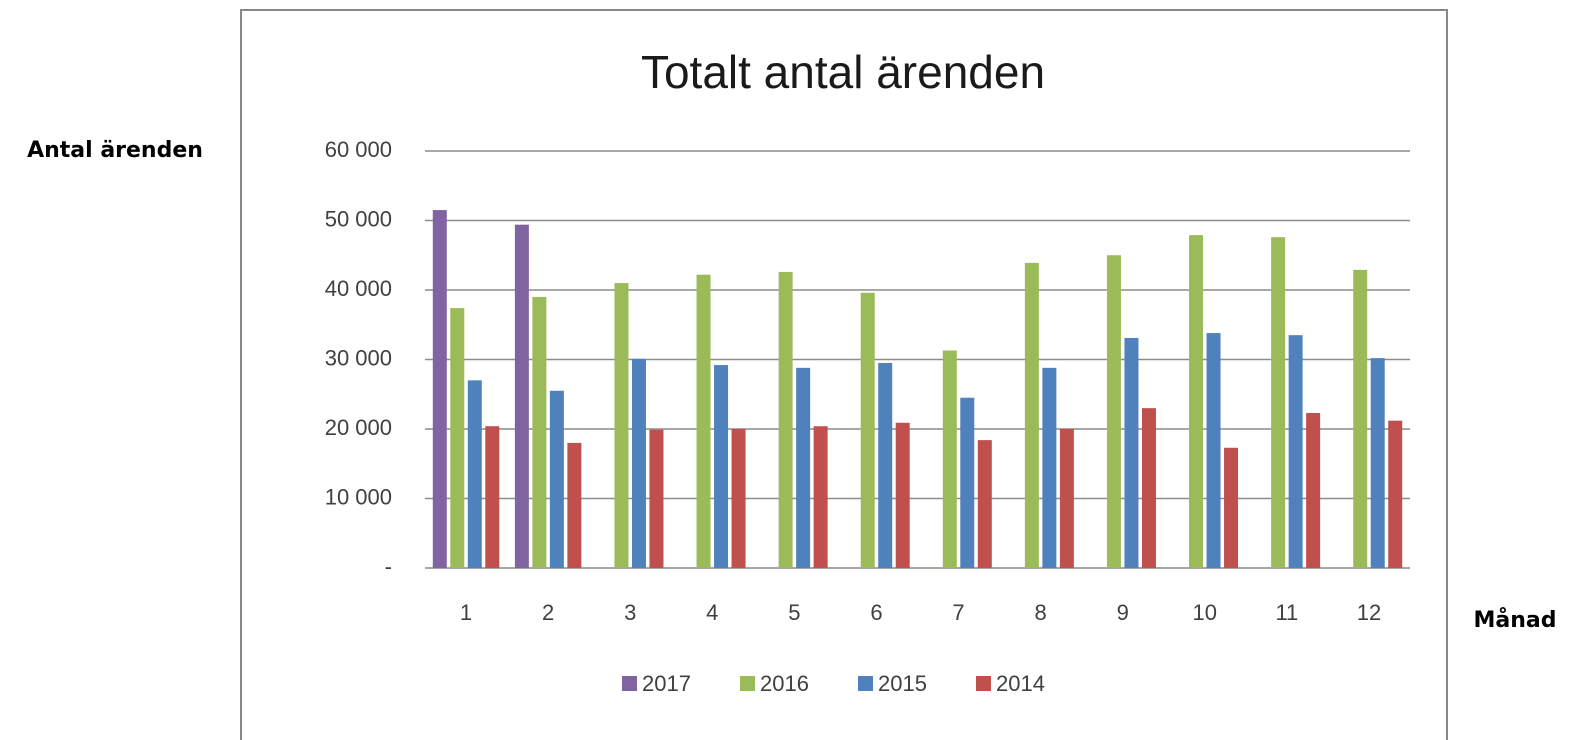 The width and height of the screenshot is (1591, 740). Describe the element at coordinates (666, 683) in the screenshot. I see `legend-label: 2017` at that location.